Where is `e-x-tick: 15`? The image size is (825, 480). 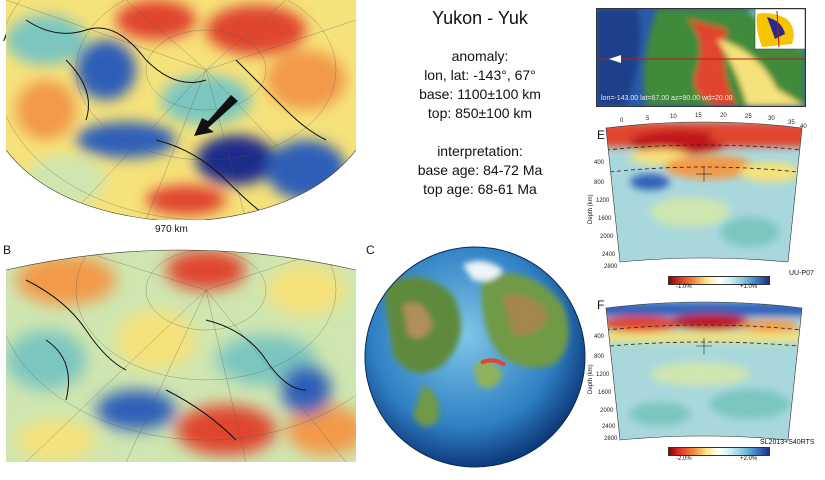 e-x-tick: 15 is located at coordinates (698, 116).